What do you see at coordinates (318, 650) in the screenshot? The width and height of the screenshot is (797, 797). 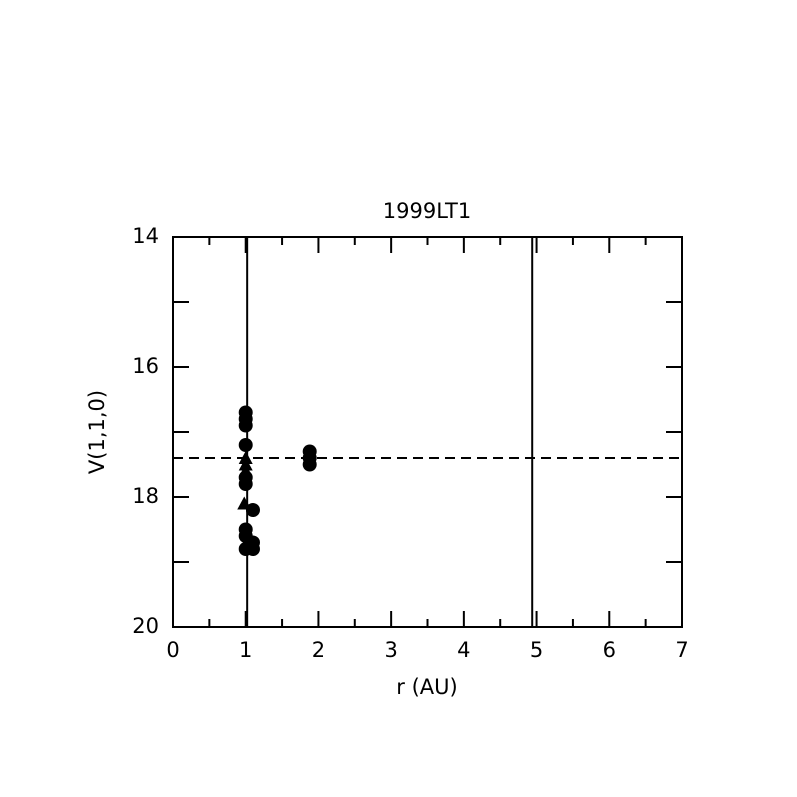 I see `x-tick-label: 2` at bounding box center [318, 650].